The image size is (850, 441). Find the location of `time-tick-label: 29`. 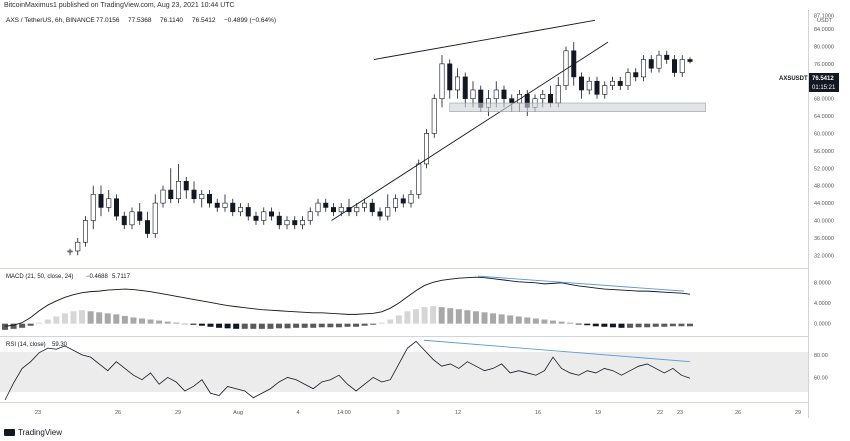

time-tick-label: 29 is located at coordinates (178, 413).